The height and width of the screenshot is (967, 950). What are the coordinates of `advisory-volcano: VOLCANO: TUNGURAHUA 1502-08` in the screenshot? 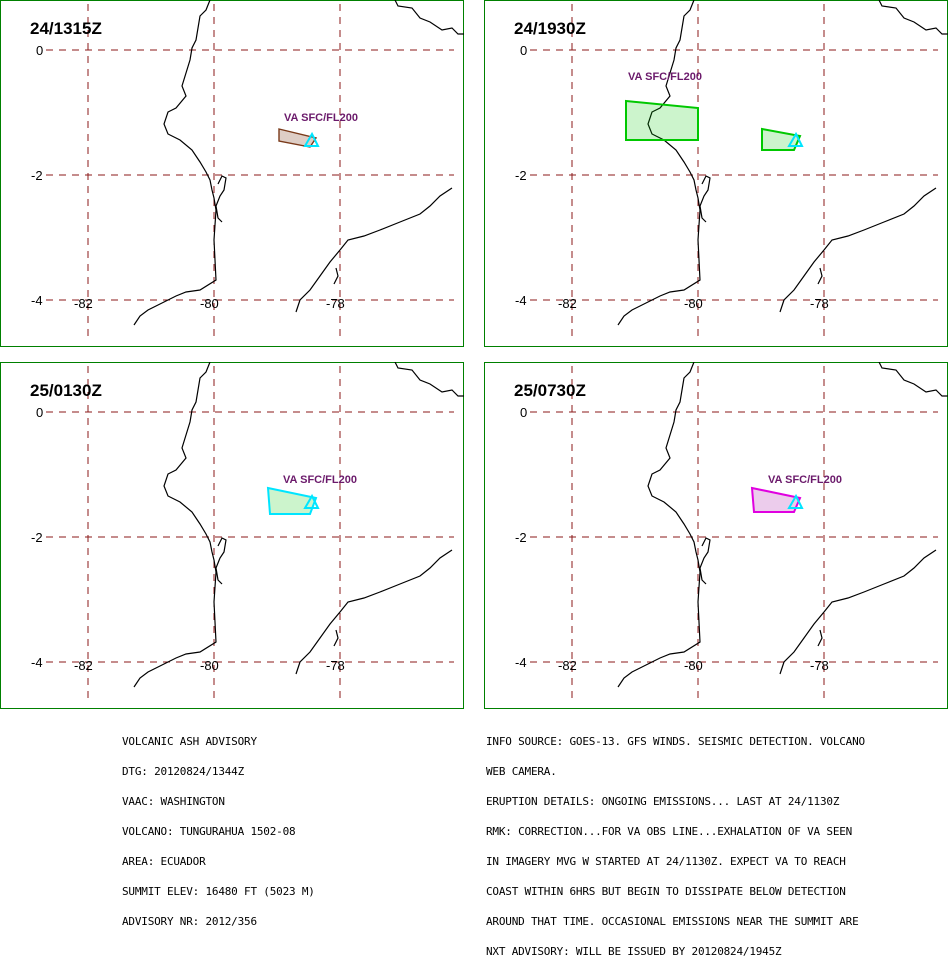 It's located at (209, 831).